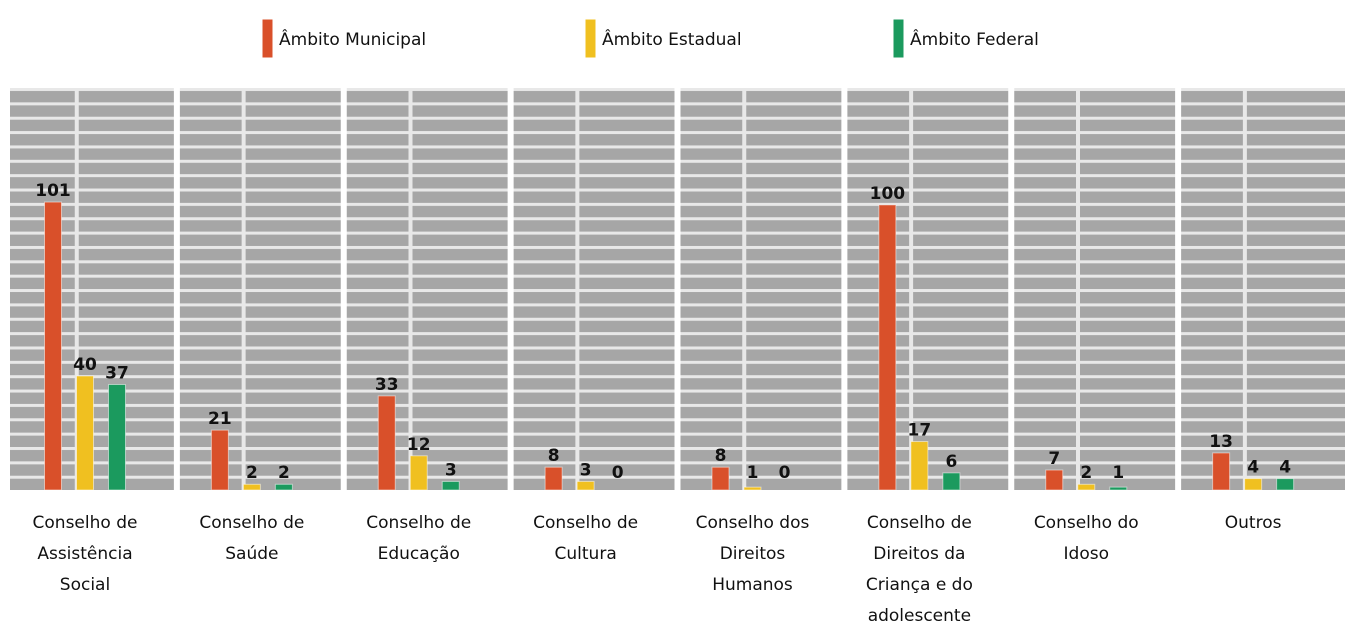 This screenshot has height=621, width=1355. What do you see at coordinates (419, 445) in the screenshot?
I see `value-label: 12` at bounding box center [419, 445].